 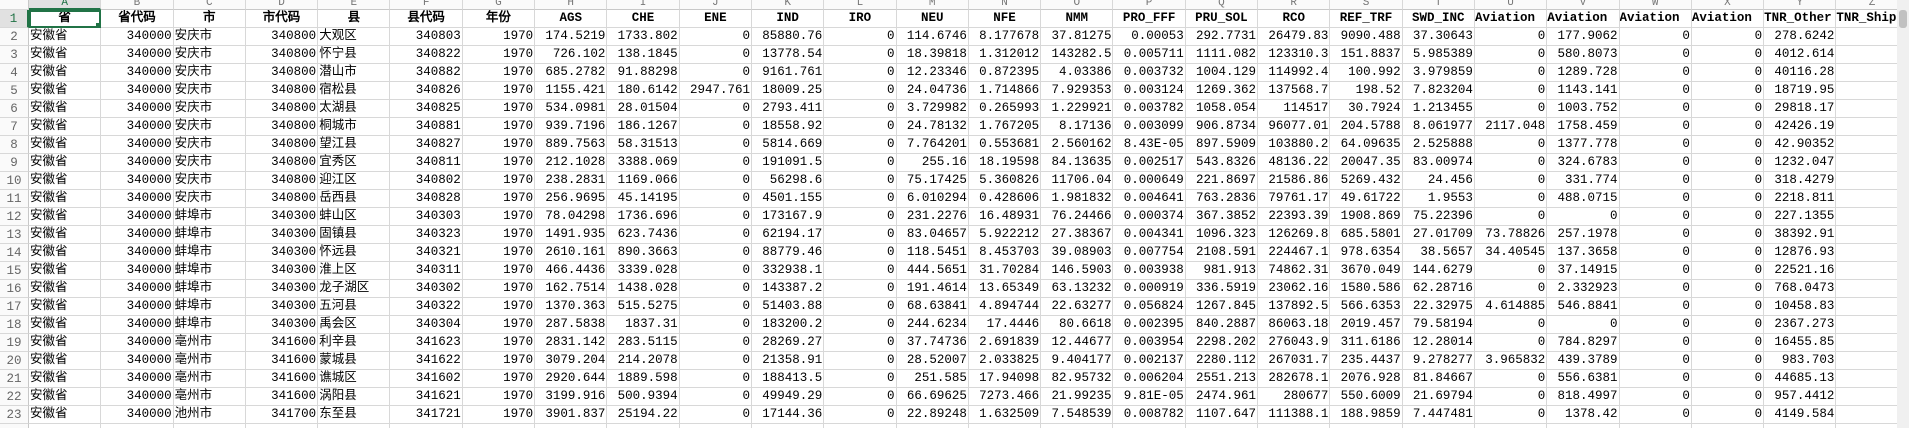 What do you see at coordinates (65, 199) in the screenshot?
I see `cell-A11: 安徽省` at bounding box center [65, 199].